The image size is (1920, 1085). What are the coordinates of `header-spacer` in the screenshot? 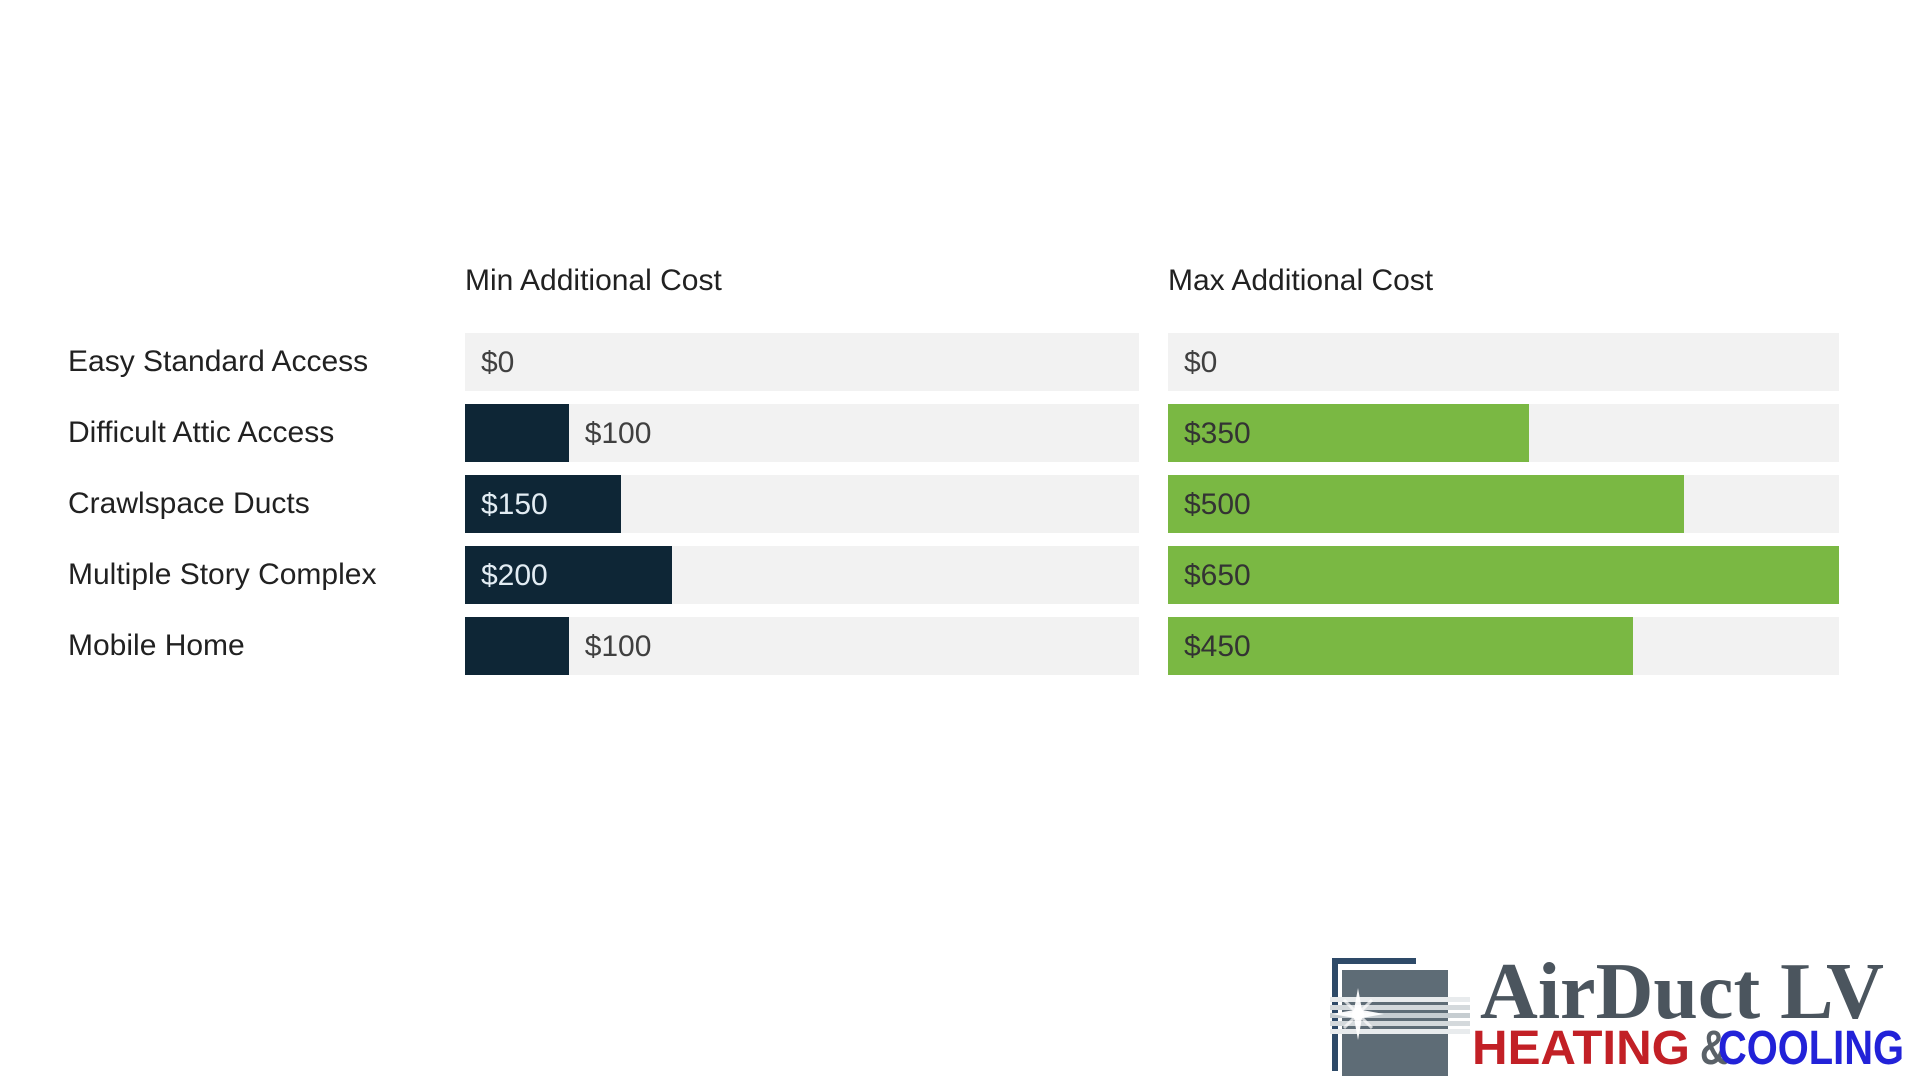 It's located at (266, 291).